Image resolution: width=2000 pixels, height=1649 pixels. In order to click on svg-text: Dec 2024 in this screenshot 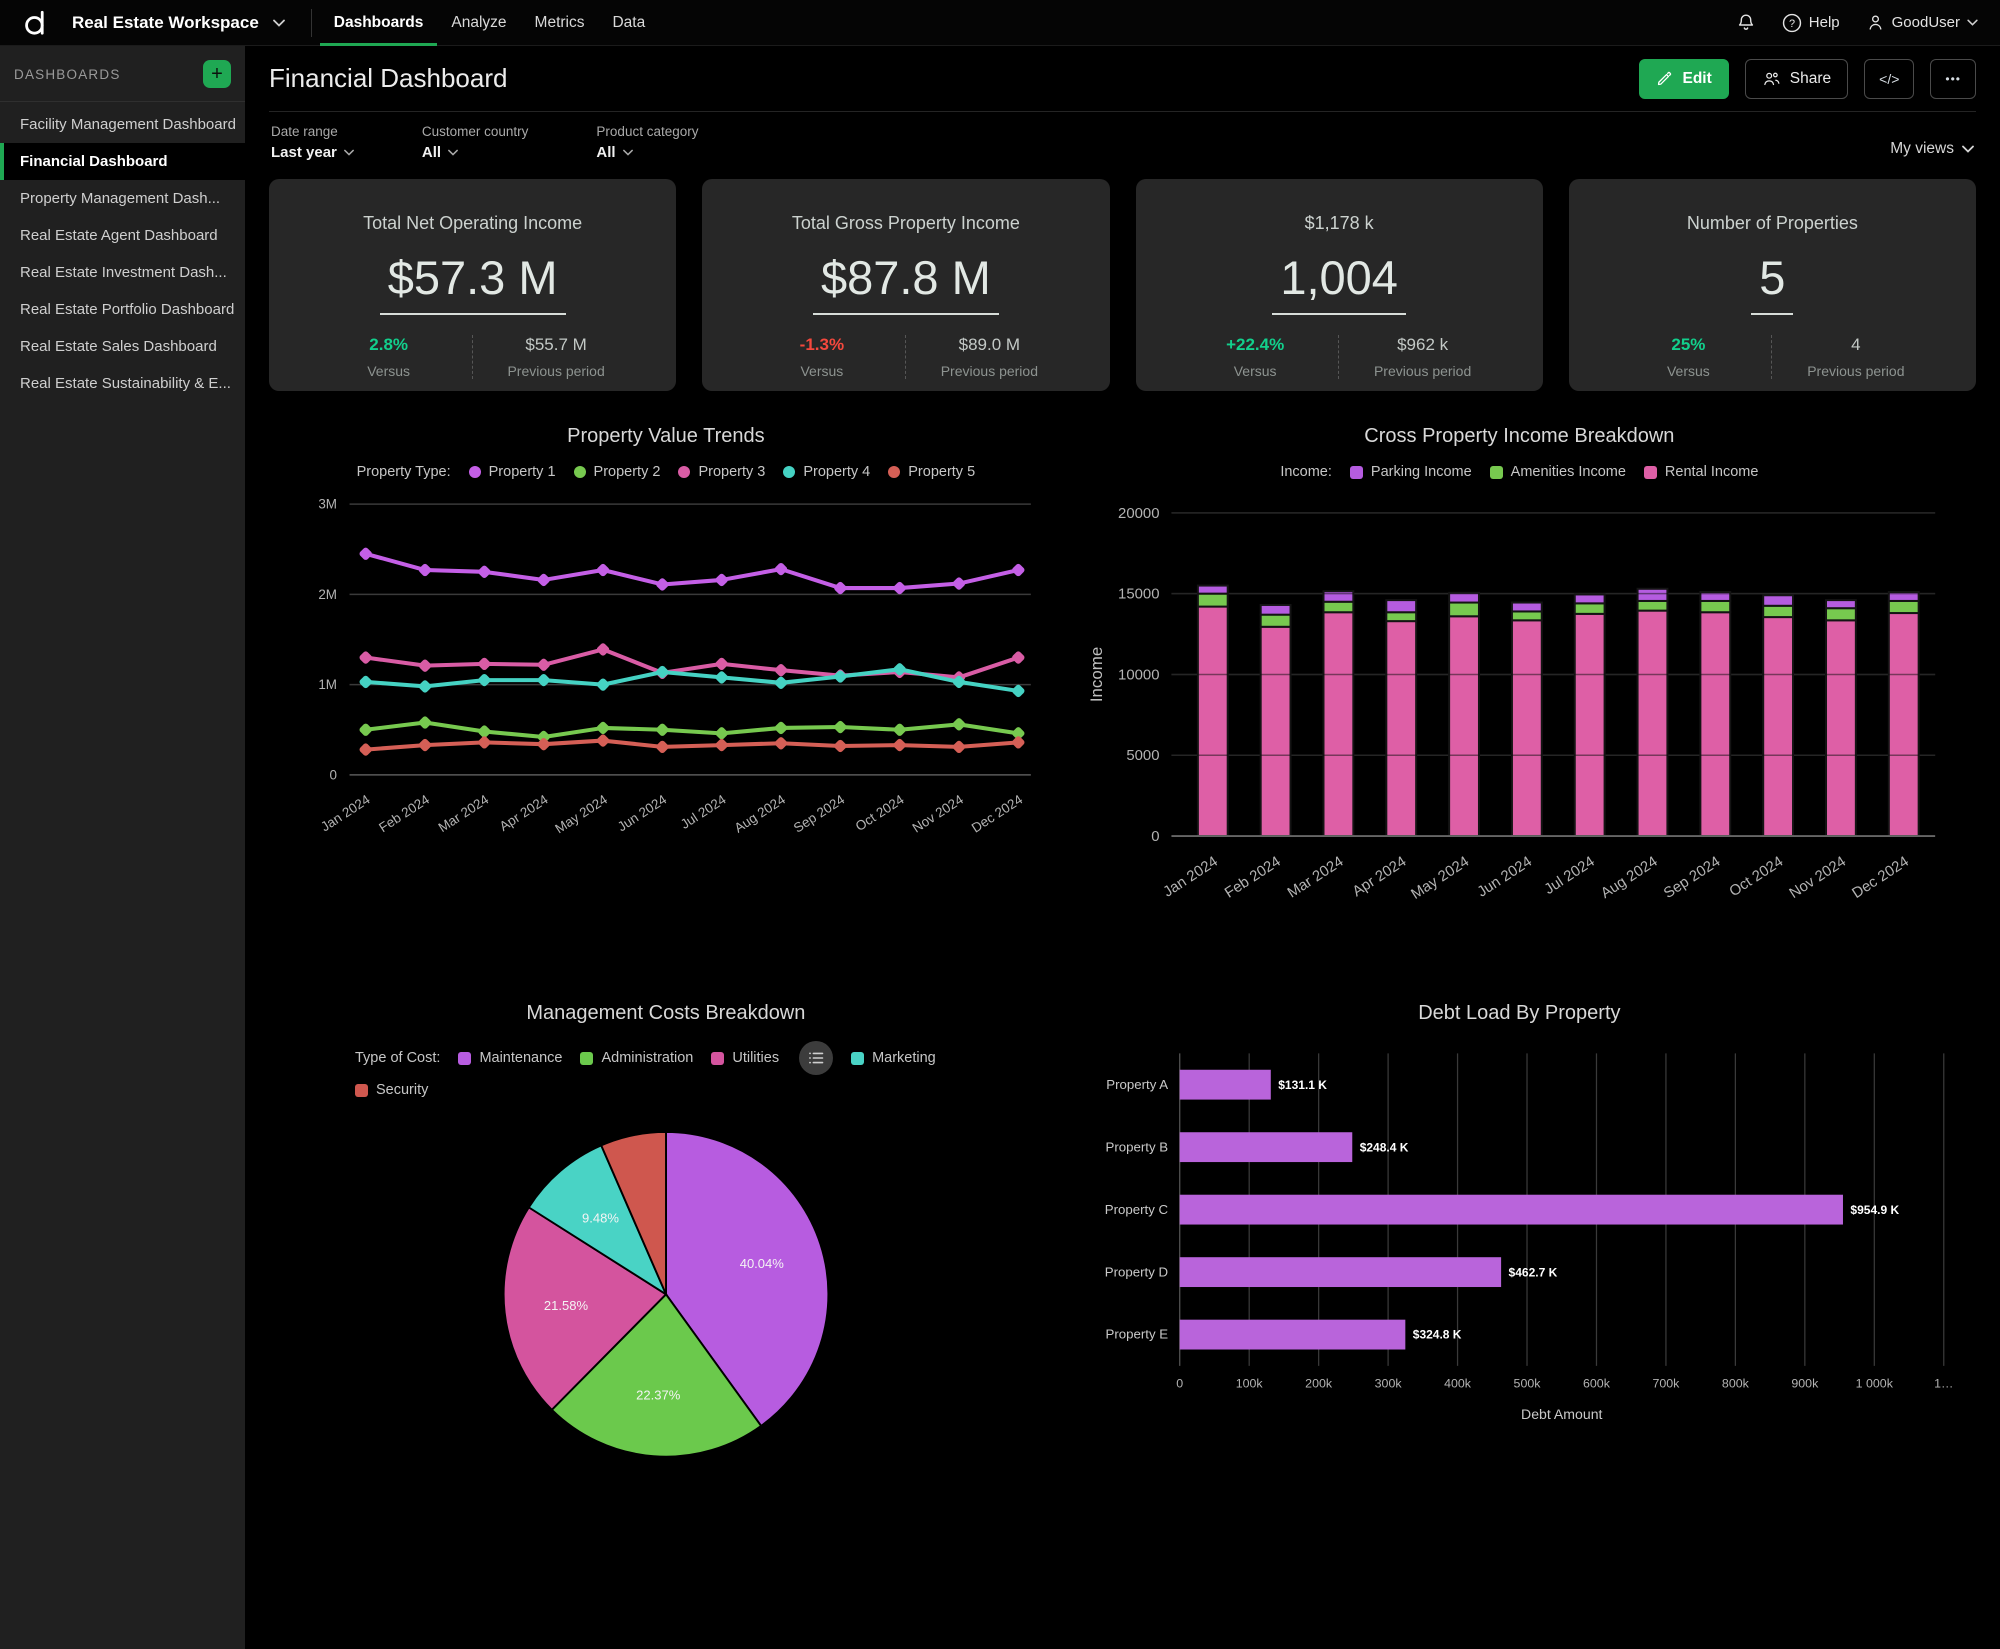, I will do `click(1881, 878)`.